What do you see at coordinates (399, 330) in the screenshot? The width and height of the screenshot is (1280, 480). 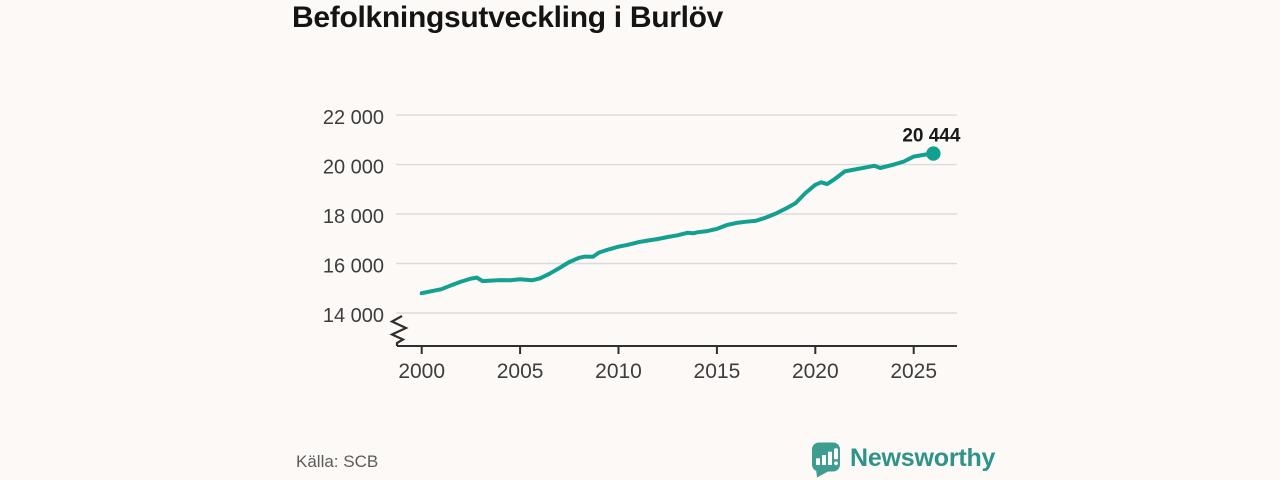 I see `axis-break-icon` at bounding box center [399, 330].